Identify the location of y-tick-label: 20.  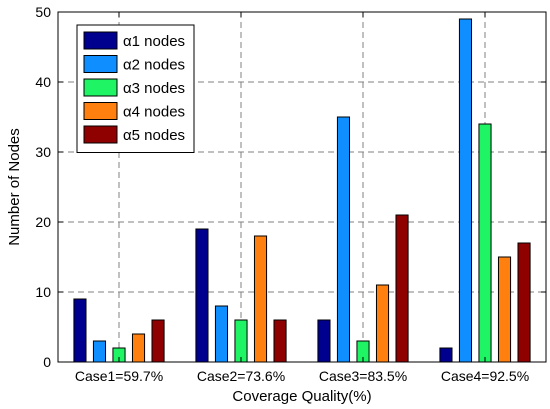
(43, 222).